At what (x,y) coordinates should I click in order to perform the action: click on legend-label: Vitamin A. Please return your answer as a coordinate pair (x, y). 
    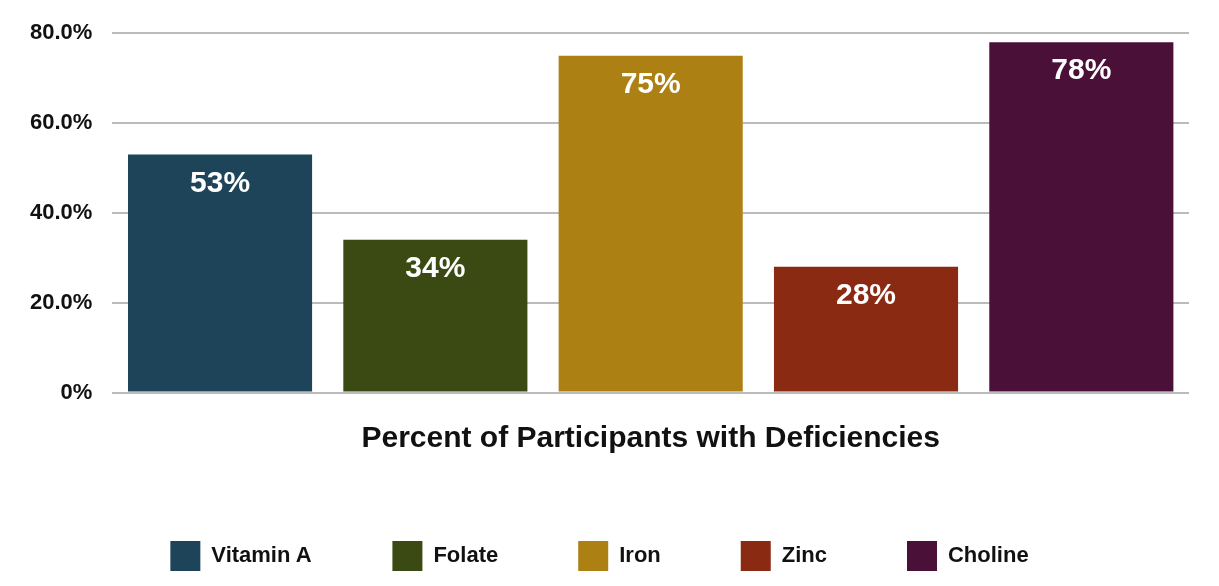
    Looking at the image, I should click on (261, 555).